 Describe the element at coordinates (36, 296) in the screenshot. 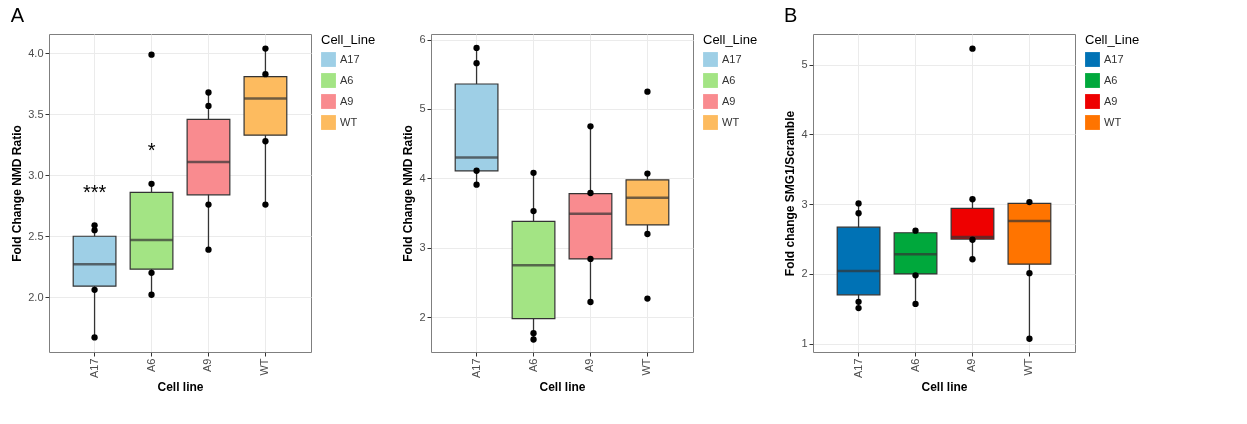

I see `y-tick-label: 2.0` at that location.